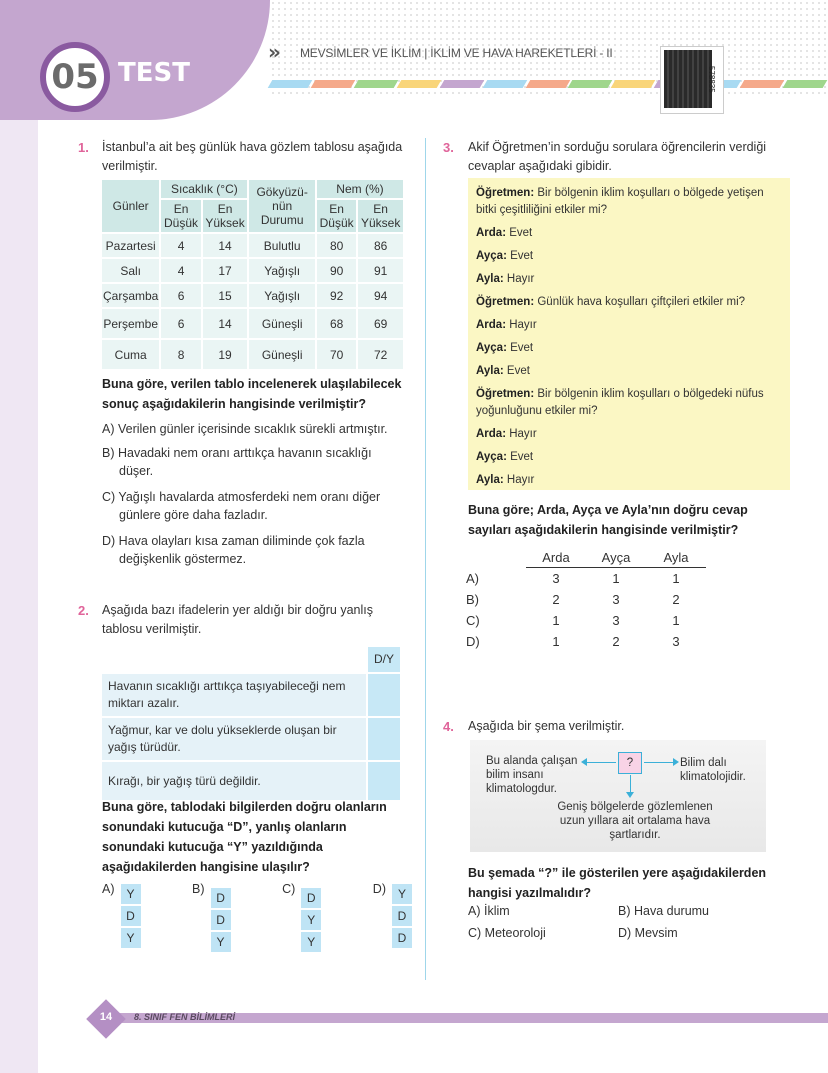 This screenshot has height=1073, width=828. Describe the element at coordinates (336, 216) in the screenshot. I see `header-low: En Düşük` at that location.